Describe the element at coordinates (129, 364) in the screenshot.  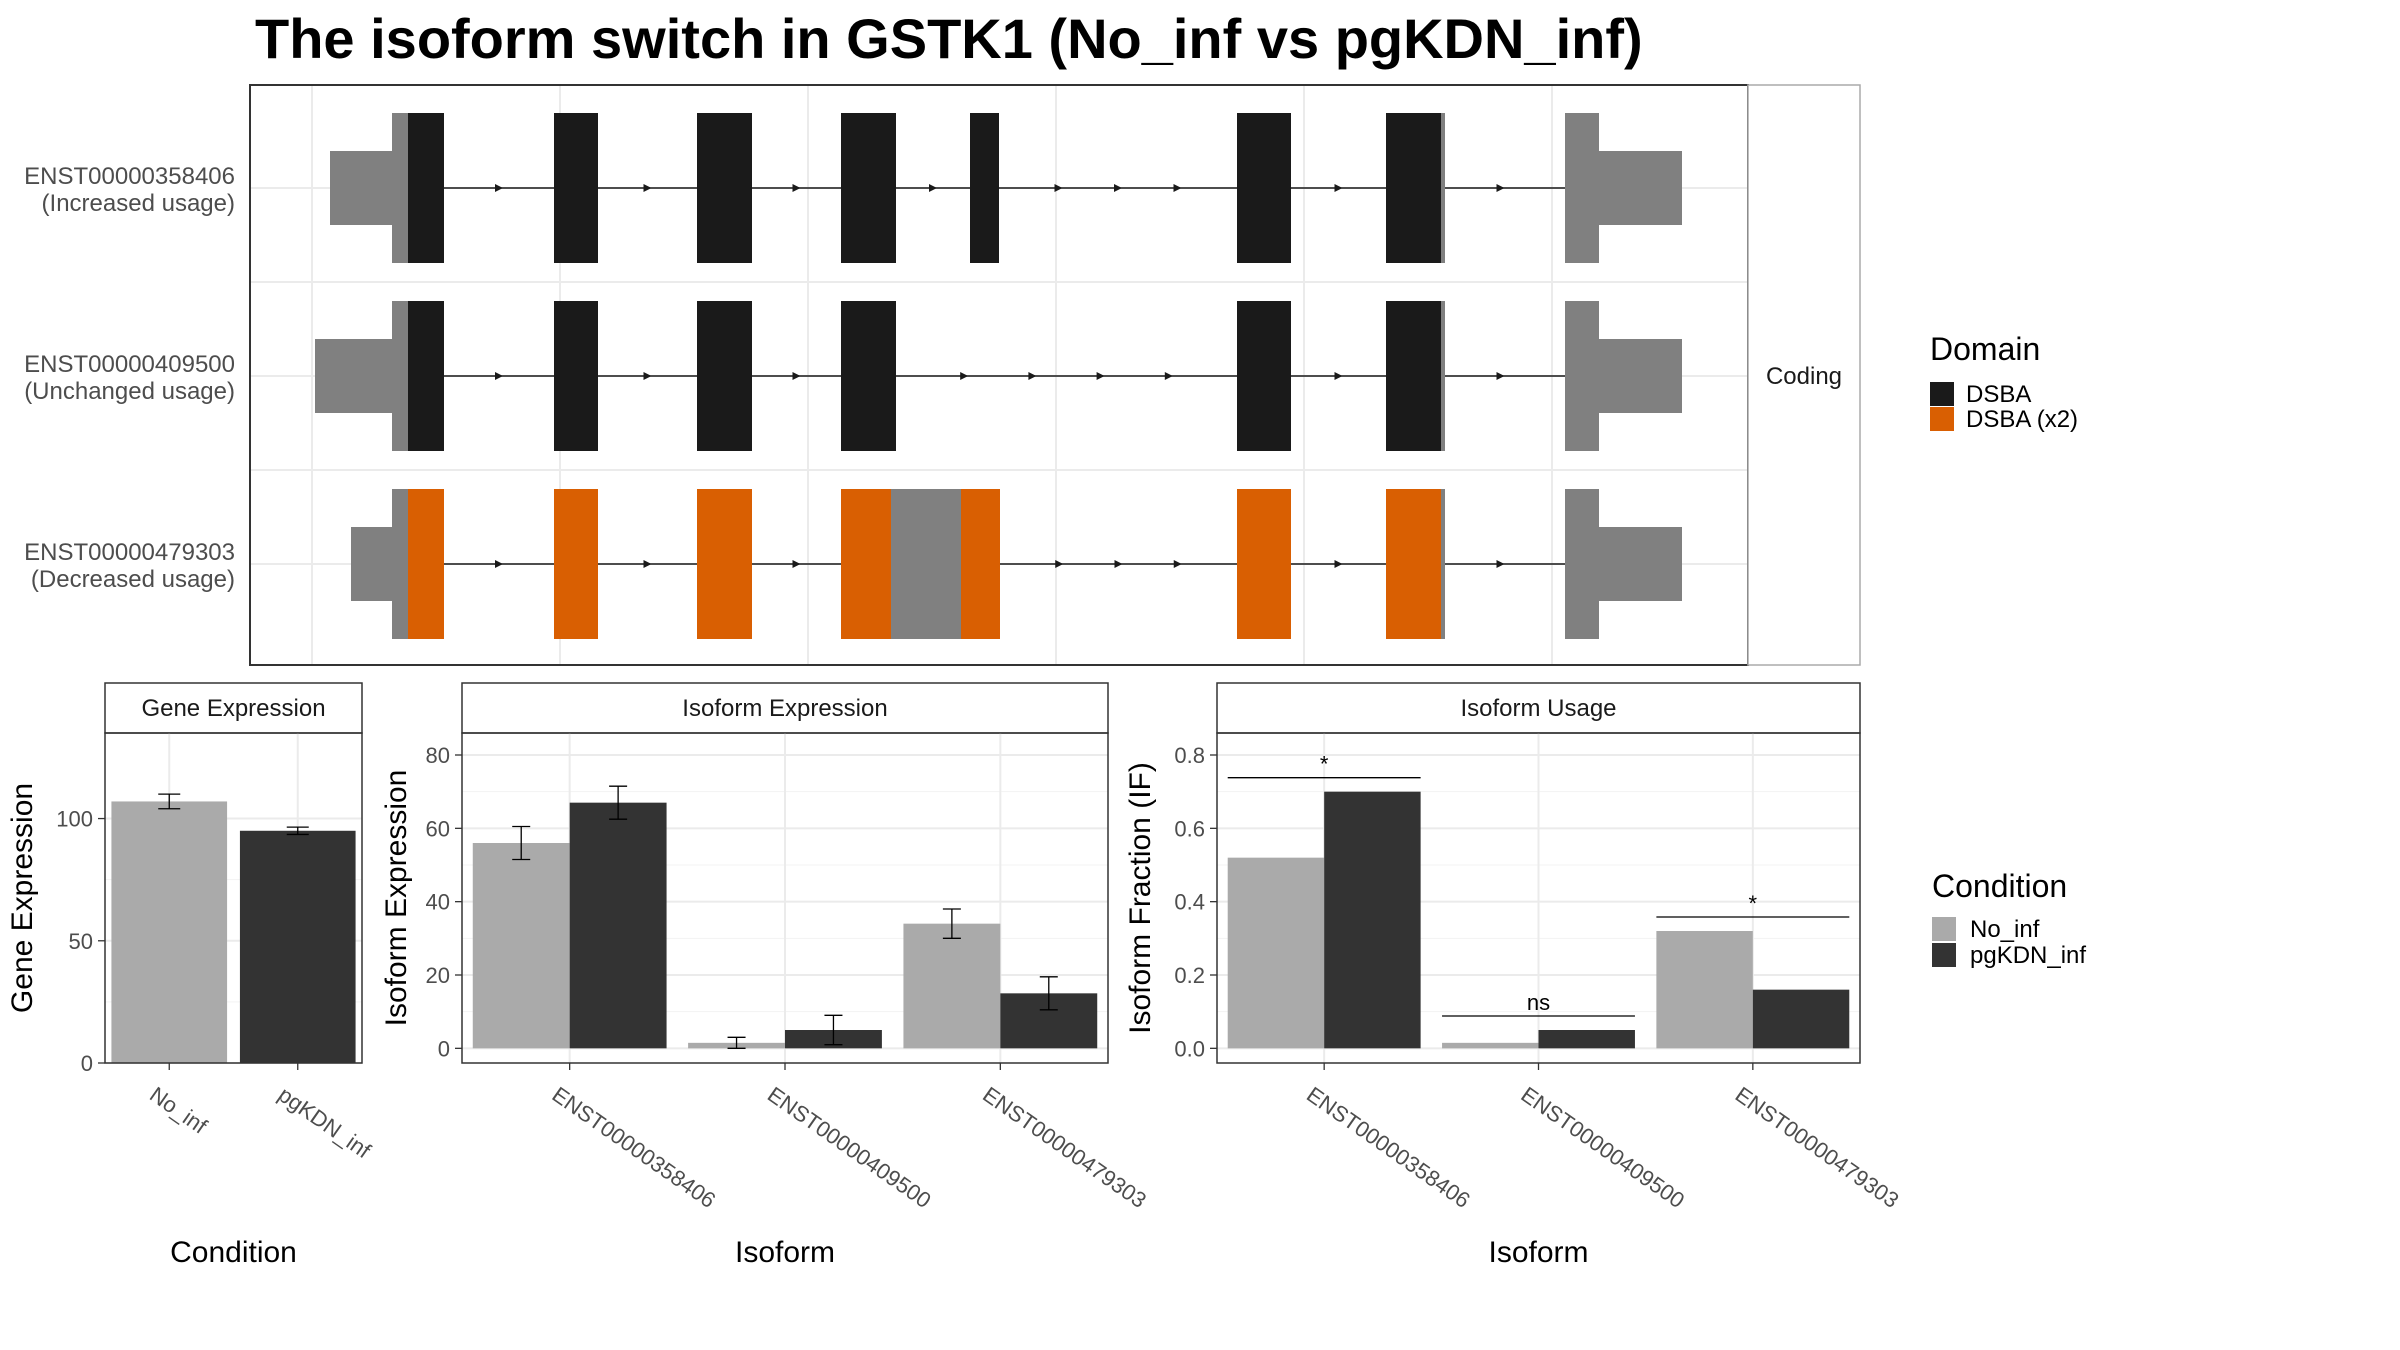
I see `isoform-id-label: ENST00000409500` at that location.